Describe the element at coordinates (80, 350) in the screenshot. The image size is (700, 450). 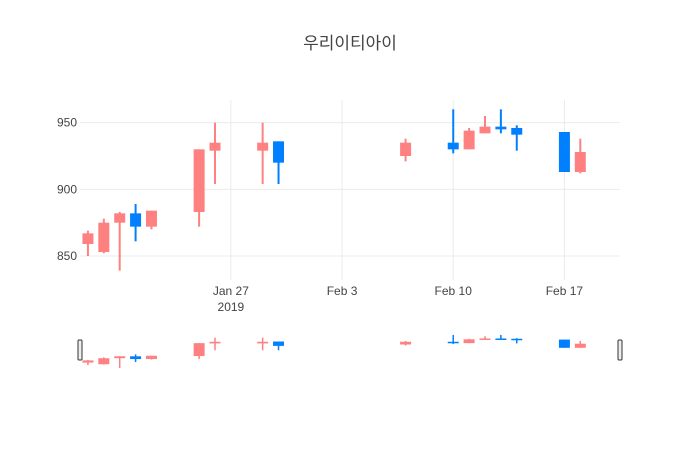
I see `range-slider-left-handle` at that location.